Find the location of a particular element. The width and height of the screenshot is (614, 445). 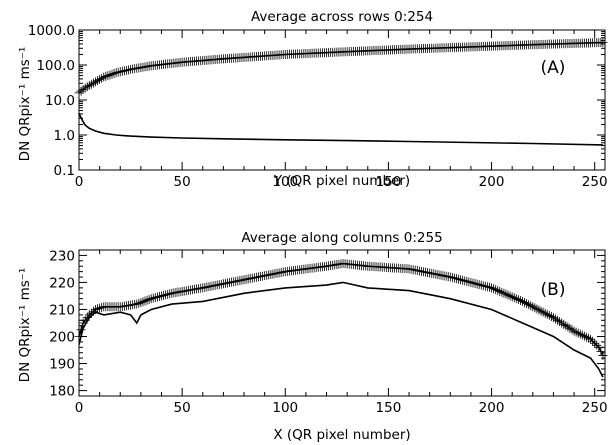

y-tick-label: 1000.0 is located at coordinates (51, 31).